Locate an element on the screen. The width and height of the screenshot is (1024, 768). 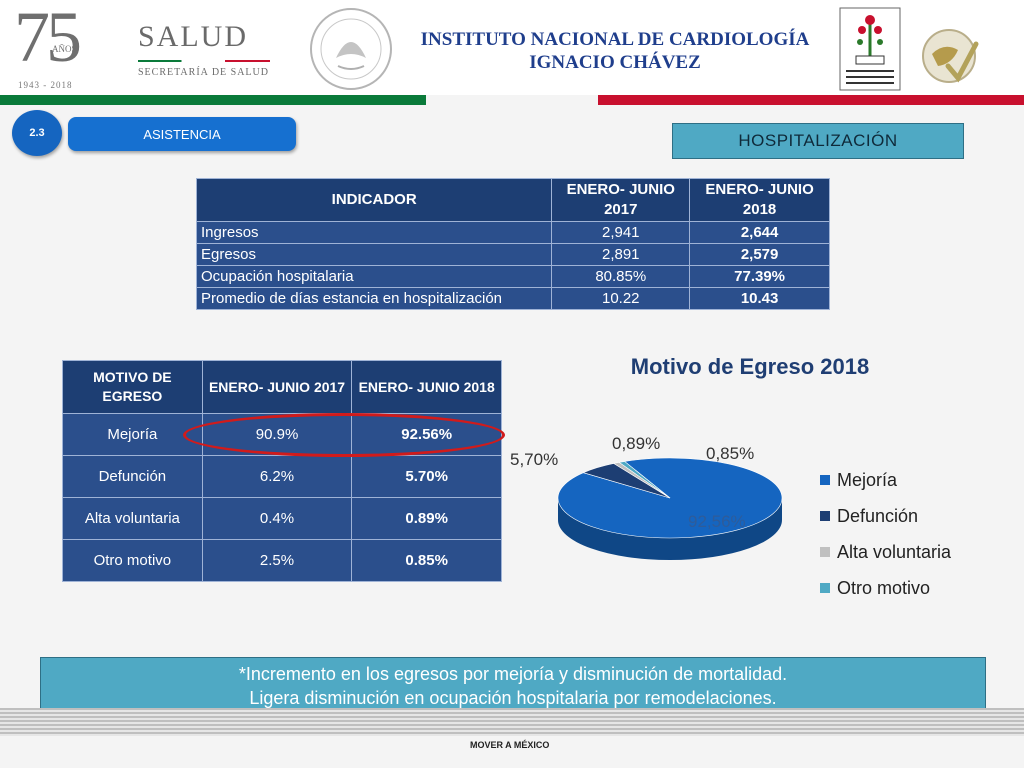
legend-item: Otro motivo is located at coordinates (915, 588).